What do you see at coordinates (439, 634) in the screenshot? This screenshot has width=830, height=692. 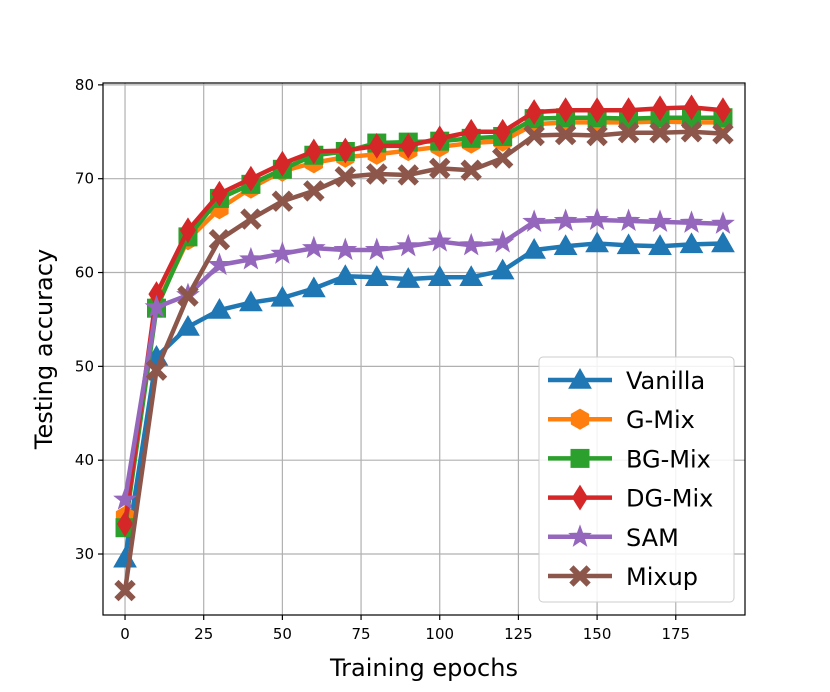 I see `x-tick-label: 100` at bounding box center [439, 634].